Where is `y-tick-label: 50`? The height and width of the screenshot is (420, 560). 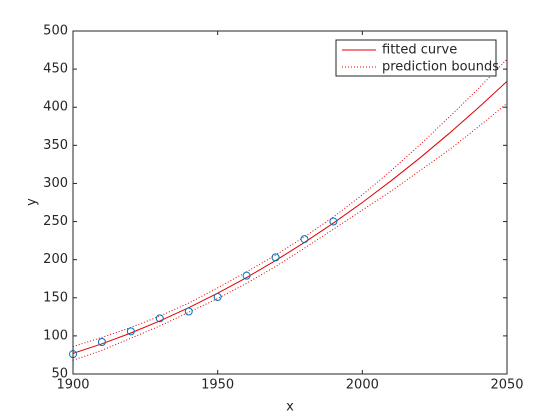 y-tick-label: 50 is located at coordinates (59, 374).